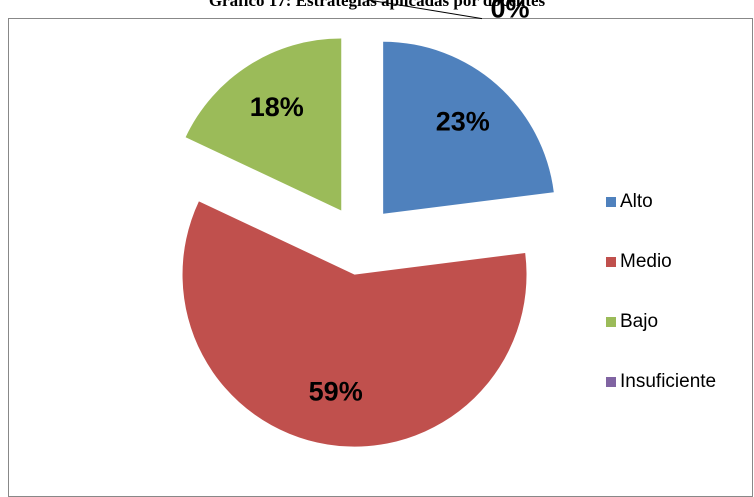 The image size is (754, 497). I want to click on legend-label: Insuficiente, so click(668, 381).